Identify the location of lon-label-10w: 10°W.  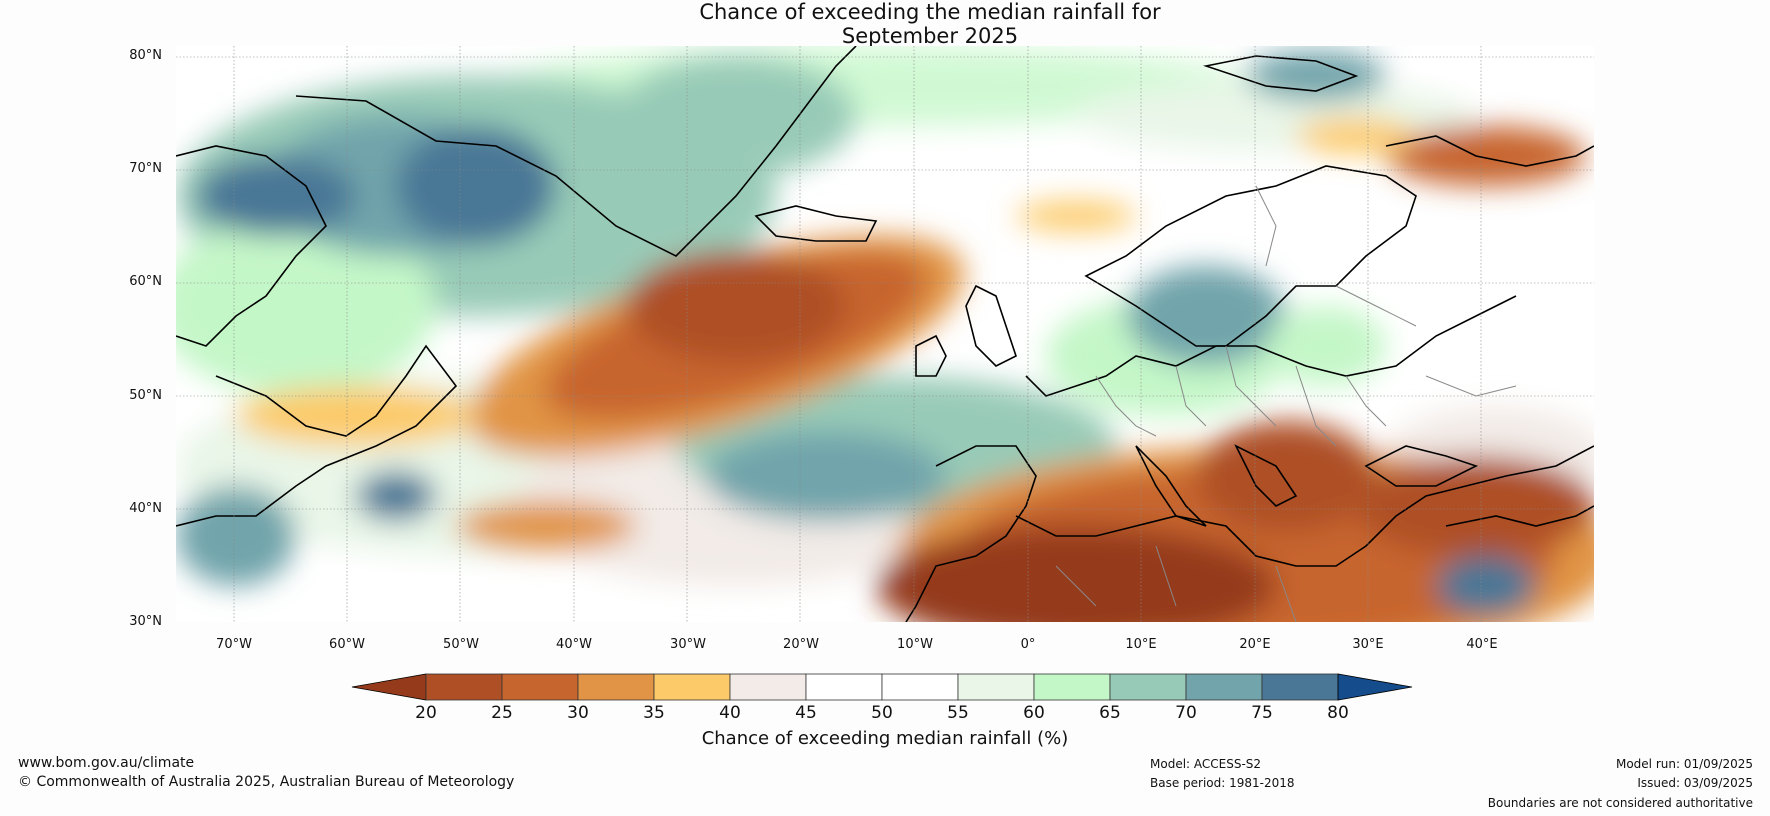
(915, 644).